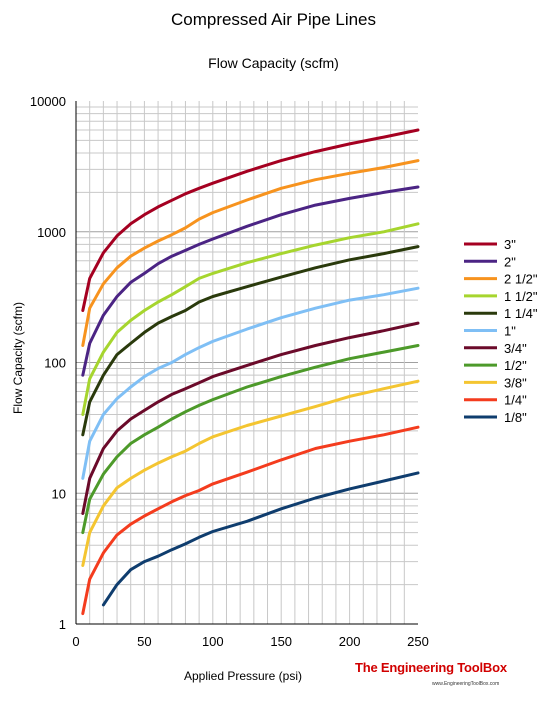 The width and height of the screenshot is (547, 701). I want to click on legend-label-3: 1 1/2", so click(521, 296).